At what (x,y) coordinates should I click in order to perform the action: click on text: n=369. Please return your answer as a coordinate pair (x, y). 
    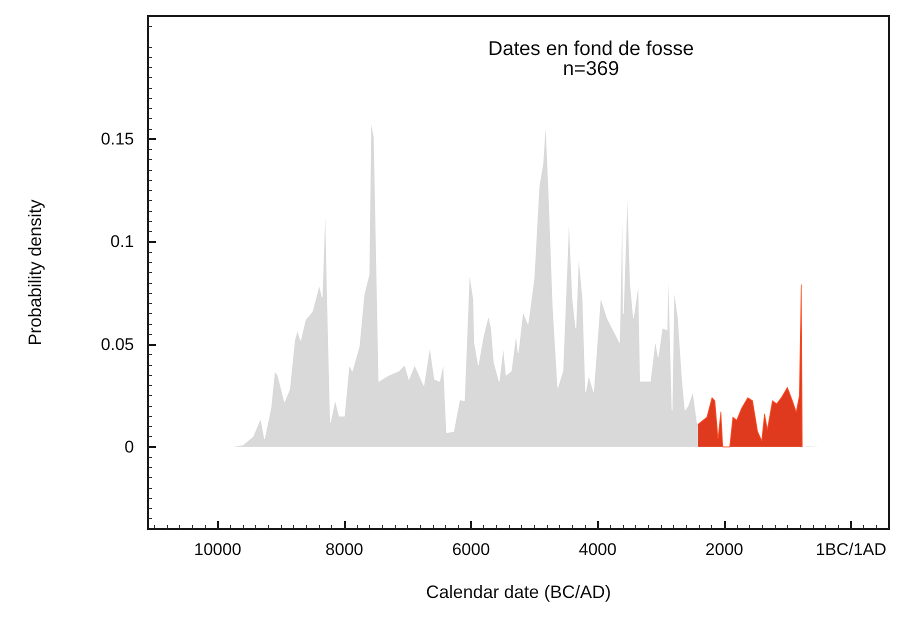
    Looking at the image, I should click on (591, 69).